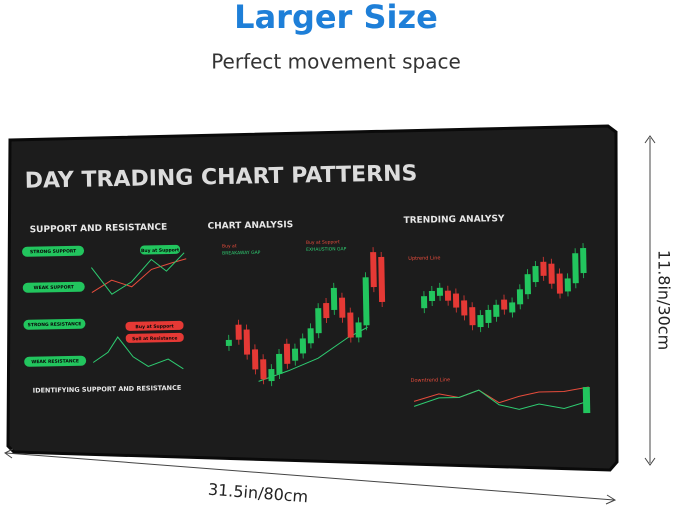 Image resolution: width=679 pixels, height=510 pixels. Describe the element at coordinates (326, 249) in the screenshot. I see `callout: EXHAUSTION GAP` at that location.